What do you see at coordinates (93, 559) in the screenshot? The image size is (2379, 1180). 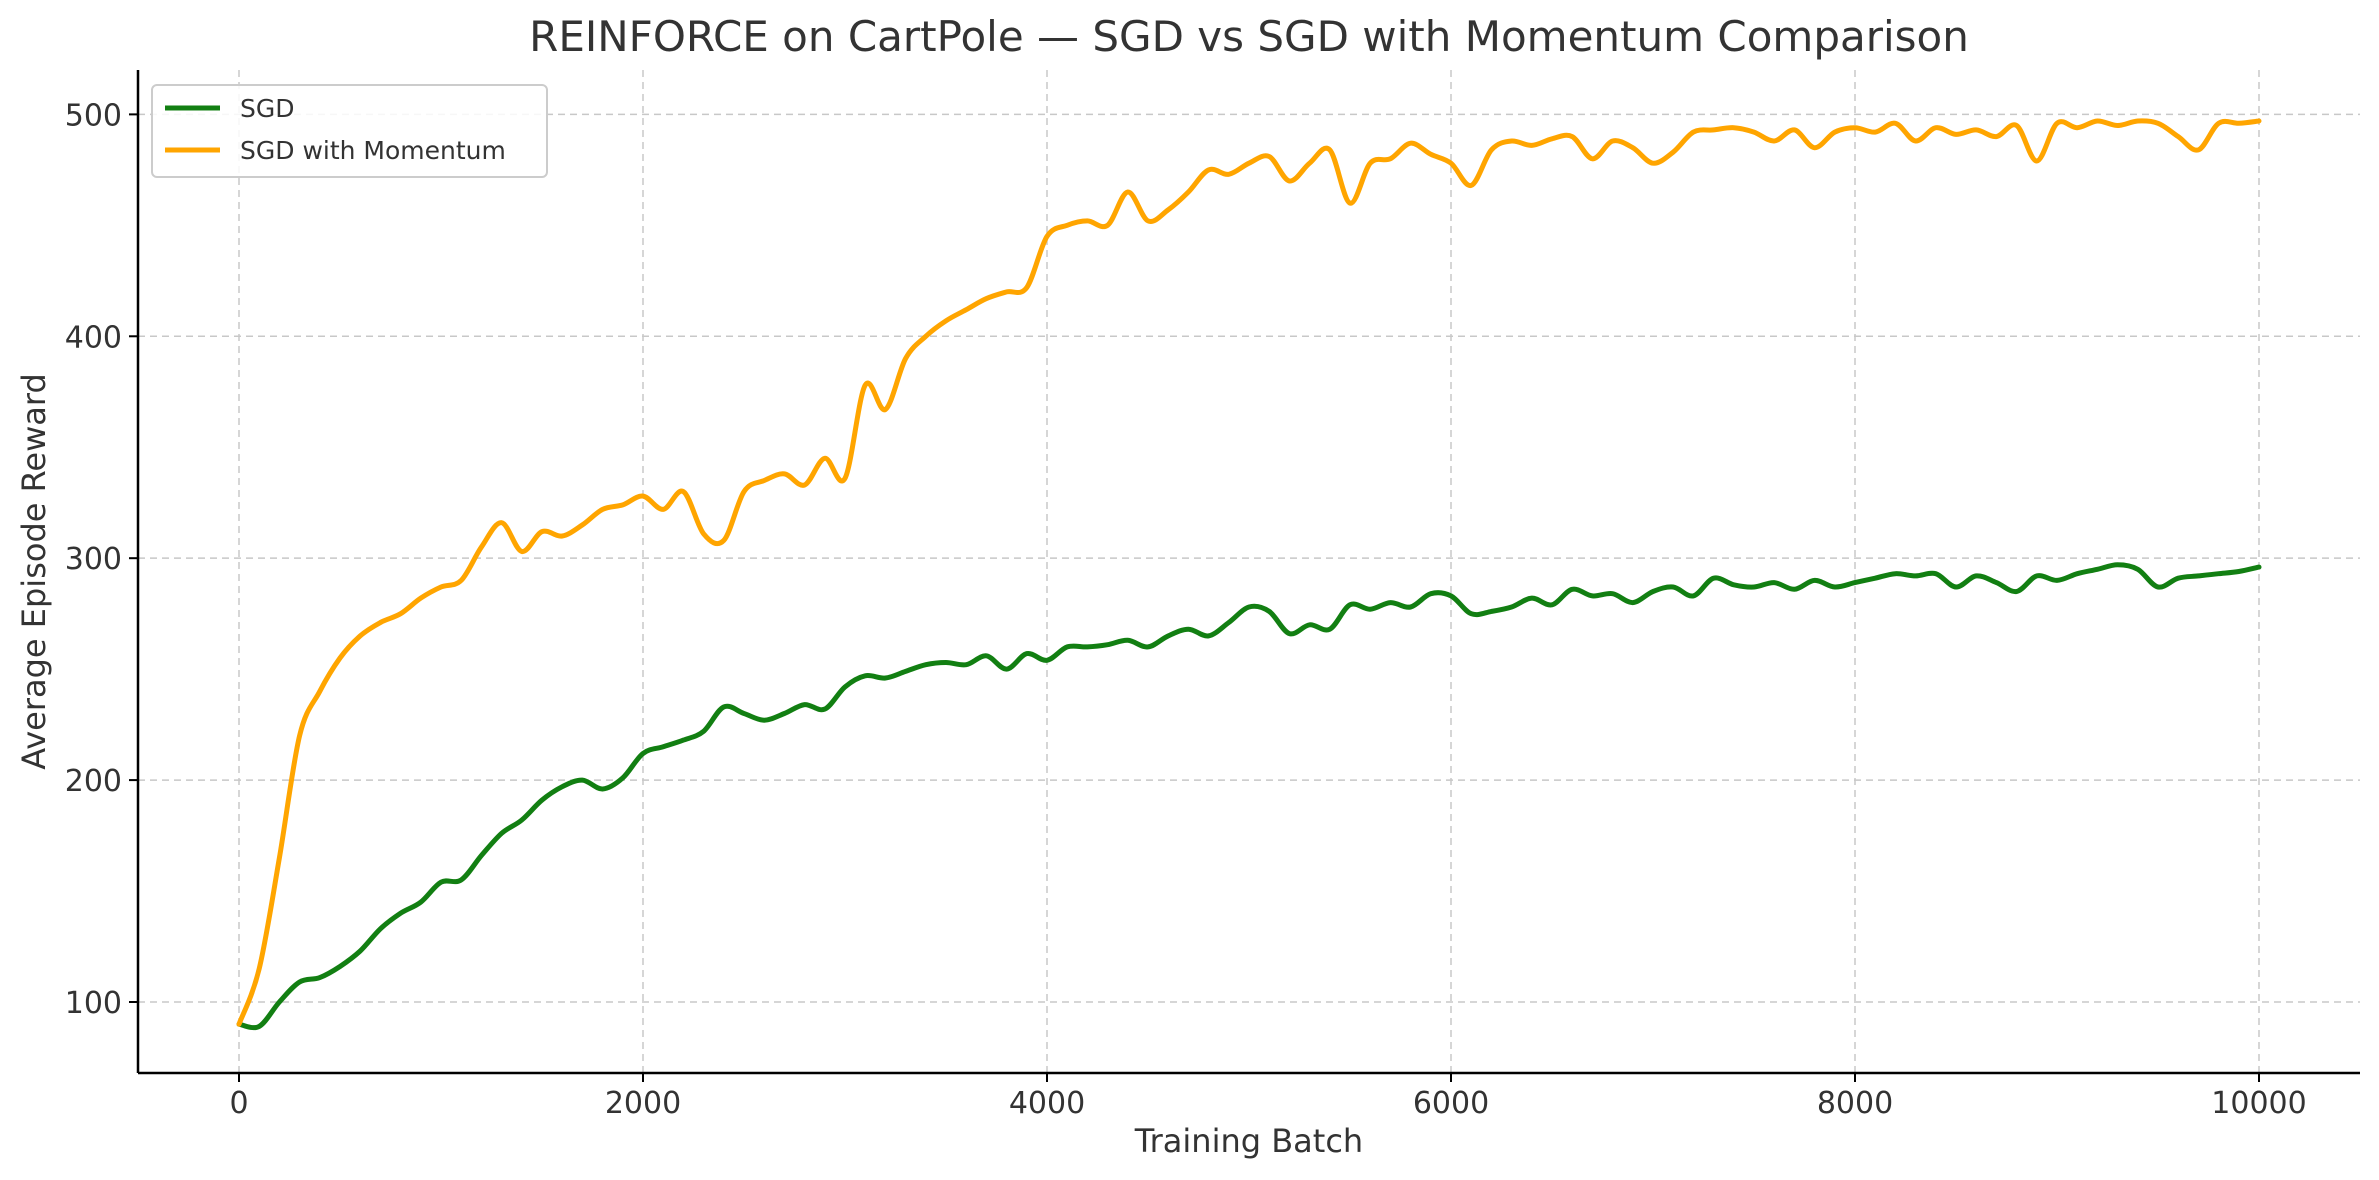 I see `y-tick-label: 300` at bounding box center [93, 559].